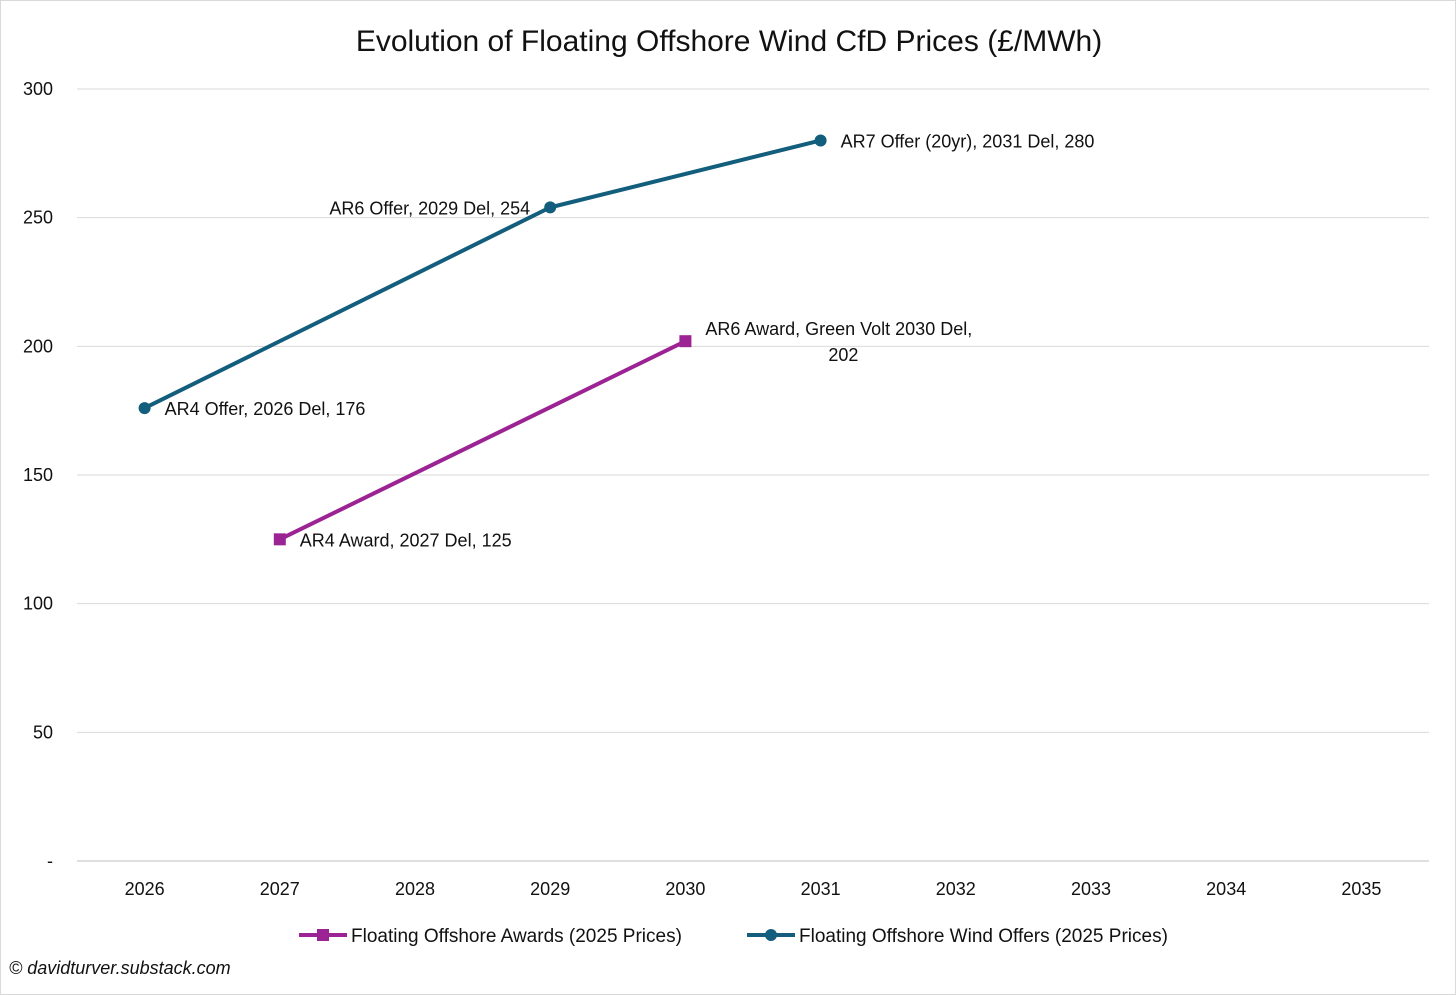 The image size is (1456, 995). Describe the element at coordinates (1361, 889) in the screenshot. I see `x-tick-label: 2035` at that location.